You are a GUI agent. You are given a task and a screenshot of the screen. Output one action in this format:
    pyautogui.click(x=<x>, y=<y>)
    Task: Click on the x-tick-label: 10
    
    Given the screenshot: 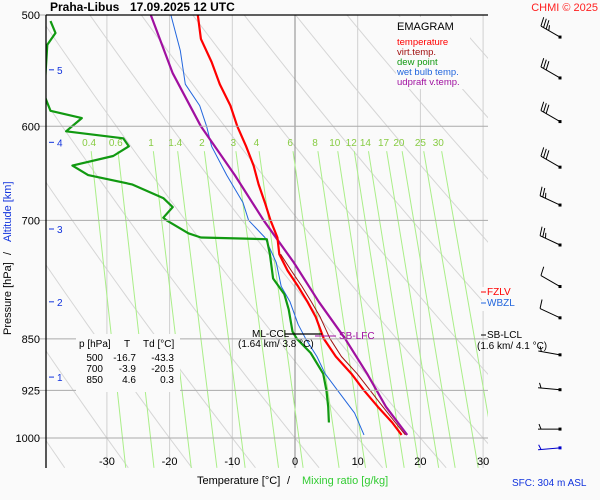 What is the action you would take?
    pyautogui.click(x=358, y=462)
    